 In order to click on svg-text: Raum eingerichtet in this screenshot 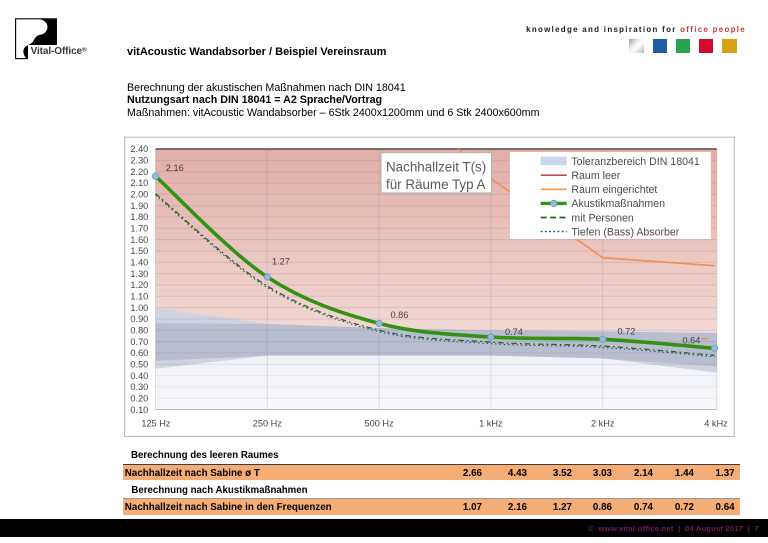, I will do `click(614, 190)`.